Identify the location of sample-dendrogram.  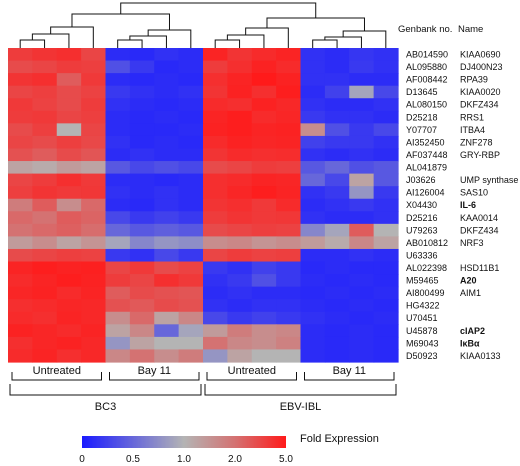
(203, 25).